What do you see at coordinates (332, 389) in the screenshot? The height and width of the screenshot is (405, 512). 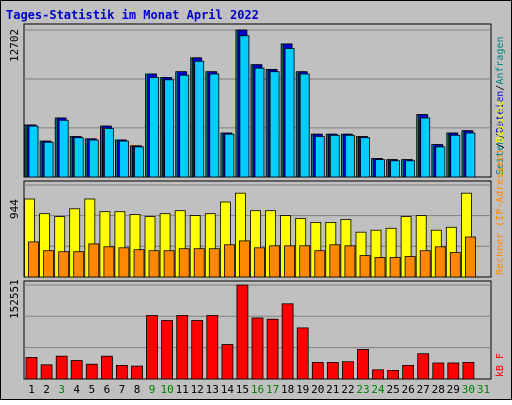 I see `day-label-21: 21` at bounding box center [332, 389].